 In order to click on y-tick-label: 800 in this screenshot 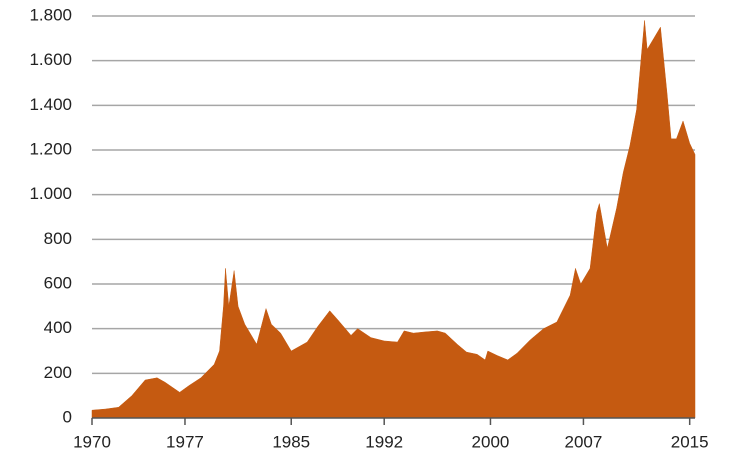, I will do `click(58, 238)`.